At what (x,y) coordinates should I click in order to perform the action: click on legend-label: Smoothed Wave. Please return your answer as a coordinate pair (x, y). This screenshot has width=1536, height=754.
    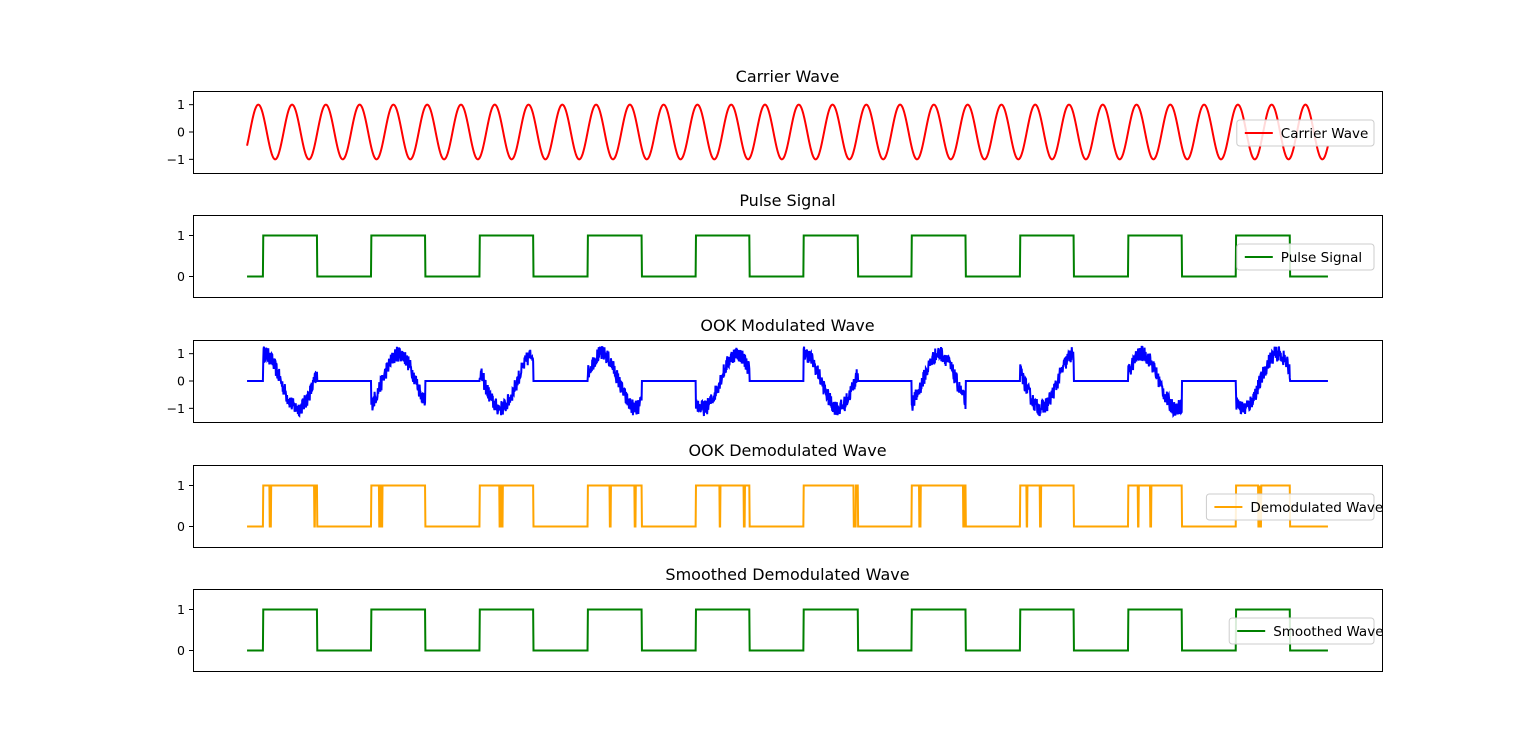
    Looking at the image, I should click on (1328, 632).